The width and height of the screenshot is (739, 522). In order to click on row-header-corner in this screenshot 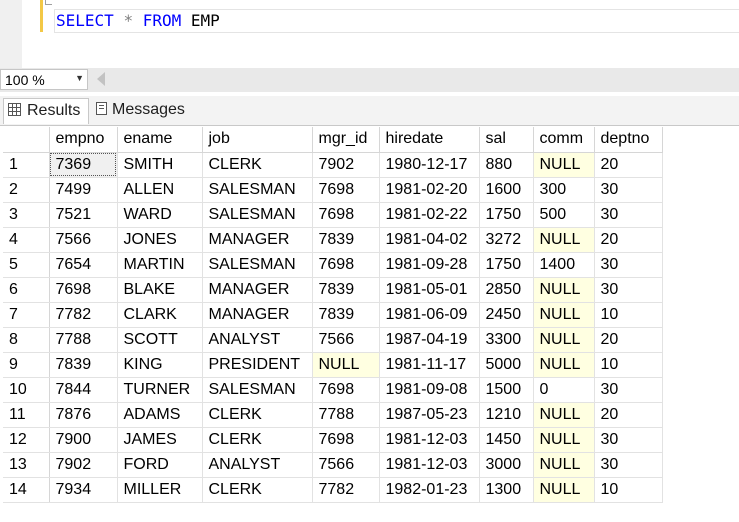, I will do `click(26, 140)`.